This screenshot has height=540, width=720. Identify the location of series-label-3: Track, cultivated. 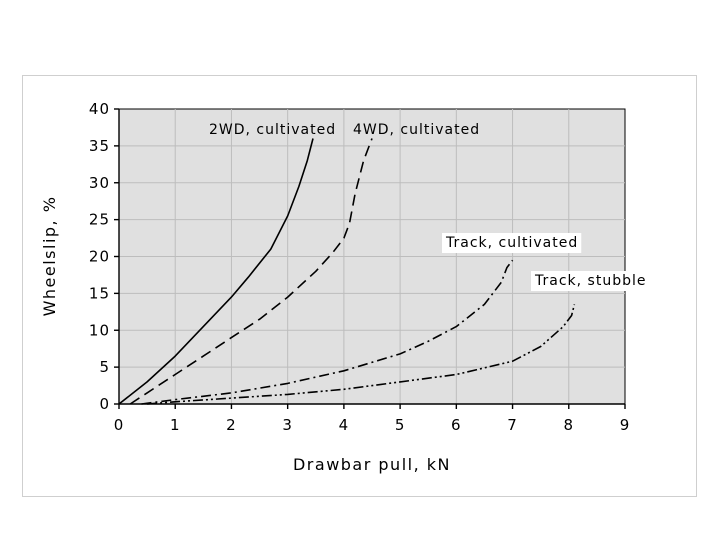
(511, 243).